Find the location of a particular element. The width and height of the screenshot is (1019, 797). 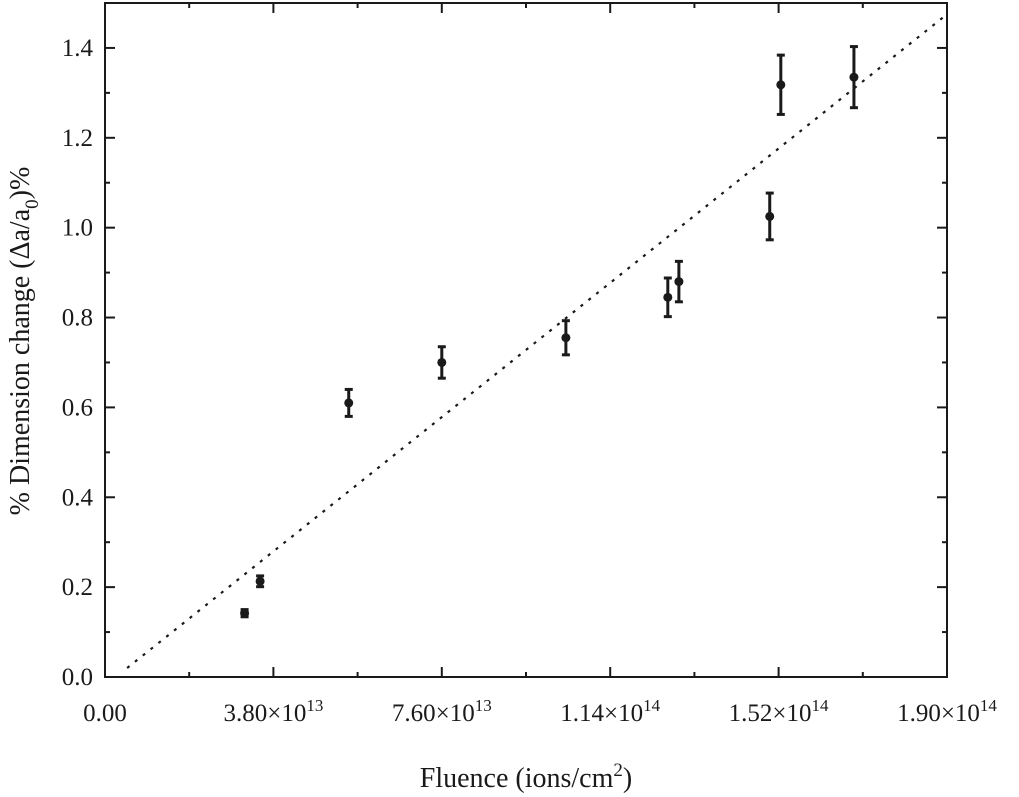

x-tick-label: 1.90×10¹⁴ is located at coordinates (947, 711).